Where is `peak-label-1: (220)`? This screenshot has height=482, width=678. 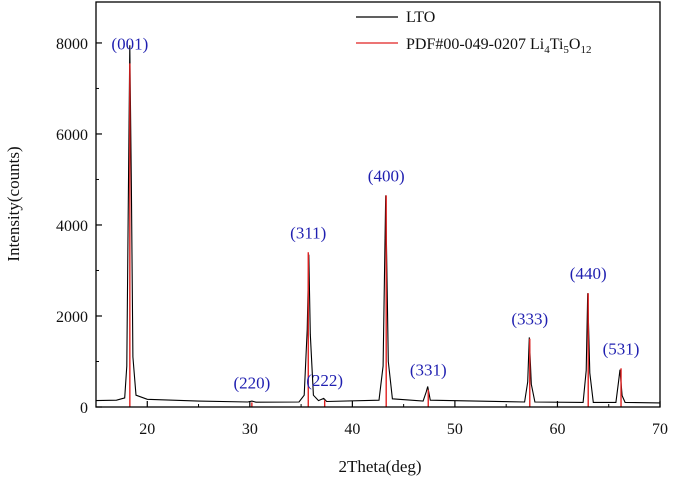
peak-label-1: (220) is located at coordinates (251, 382).